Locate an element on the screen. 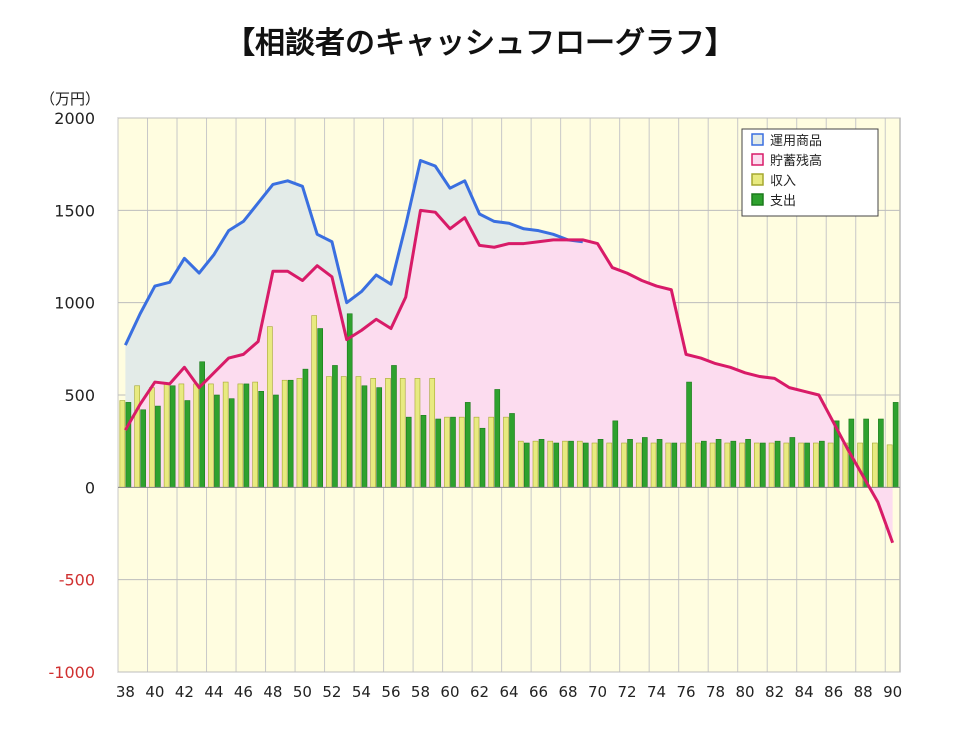 The image size is (960, 735). y-tick-label: 2000 is located at coordinates (74, 118).